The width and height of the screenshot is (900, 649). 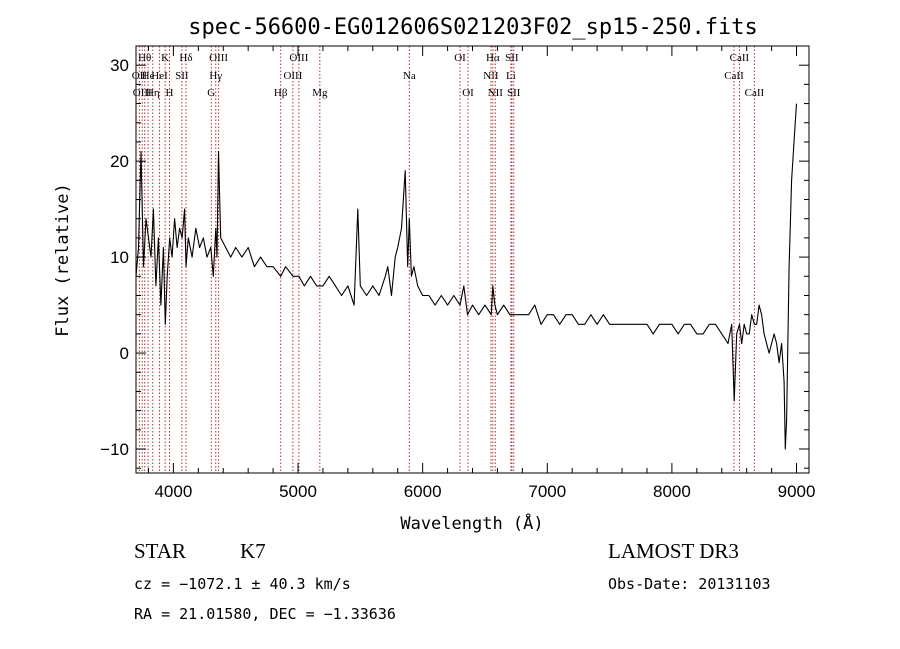 What do you see at coordinates (119, 65) in the screenshot?
I see `y-tick-label: 30` at bounding box center [119, 65].